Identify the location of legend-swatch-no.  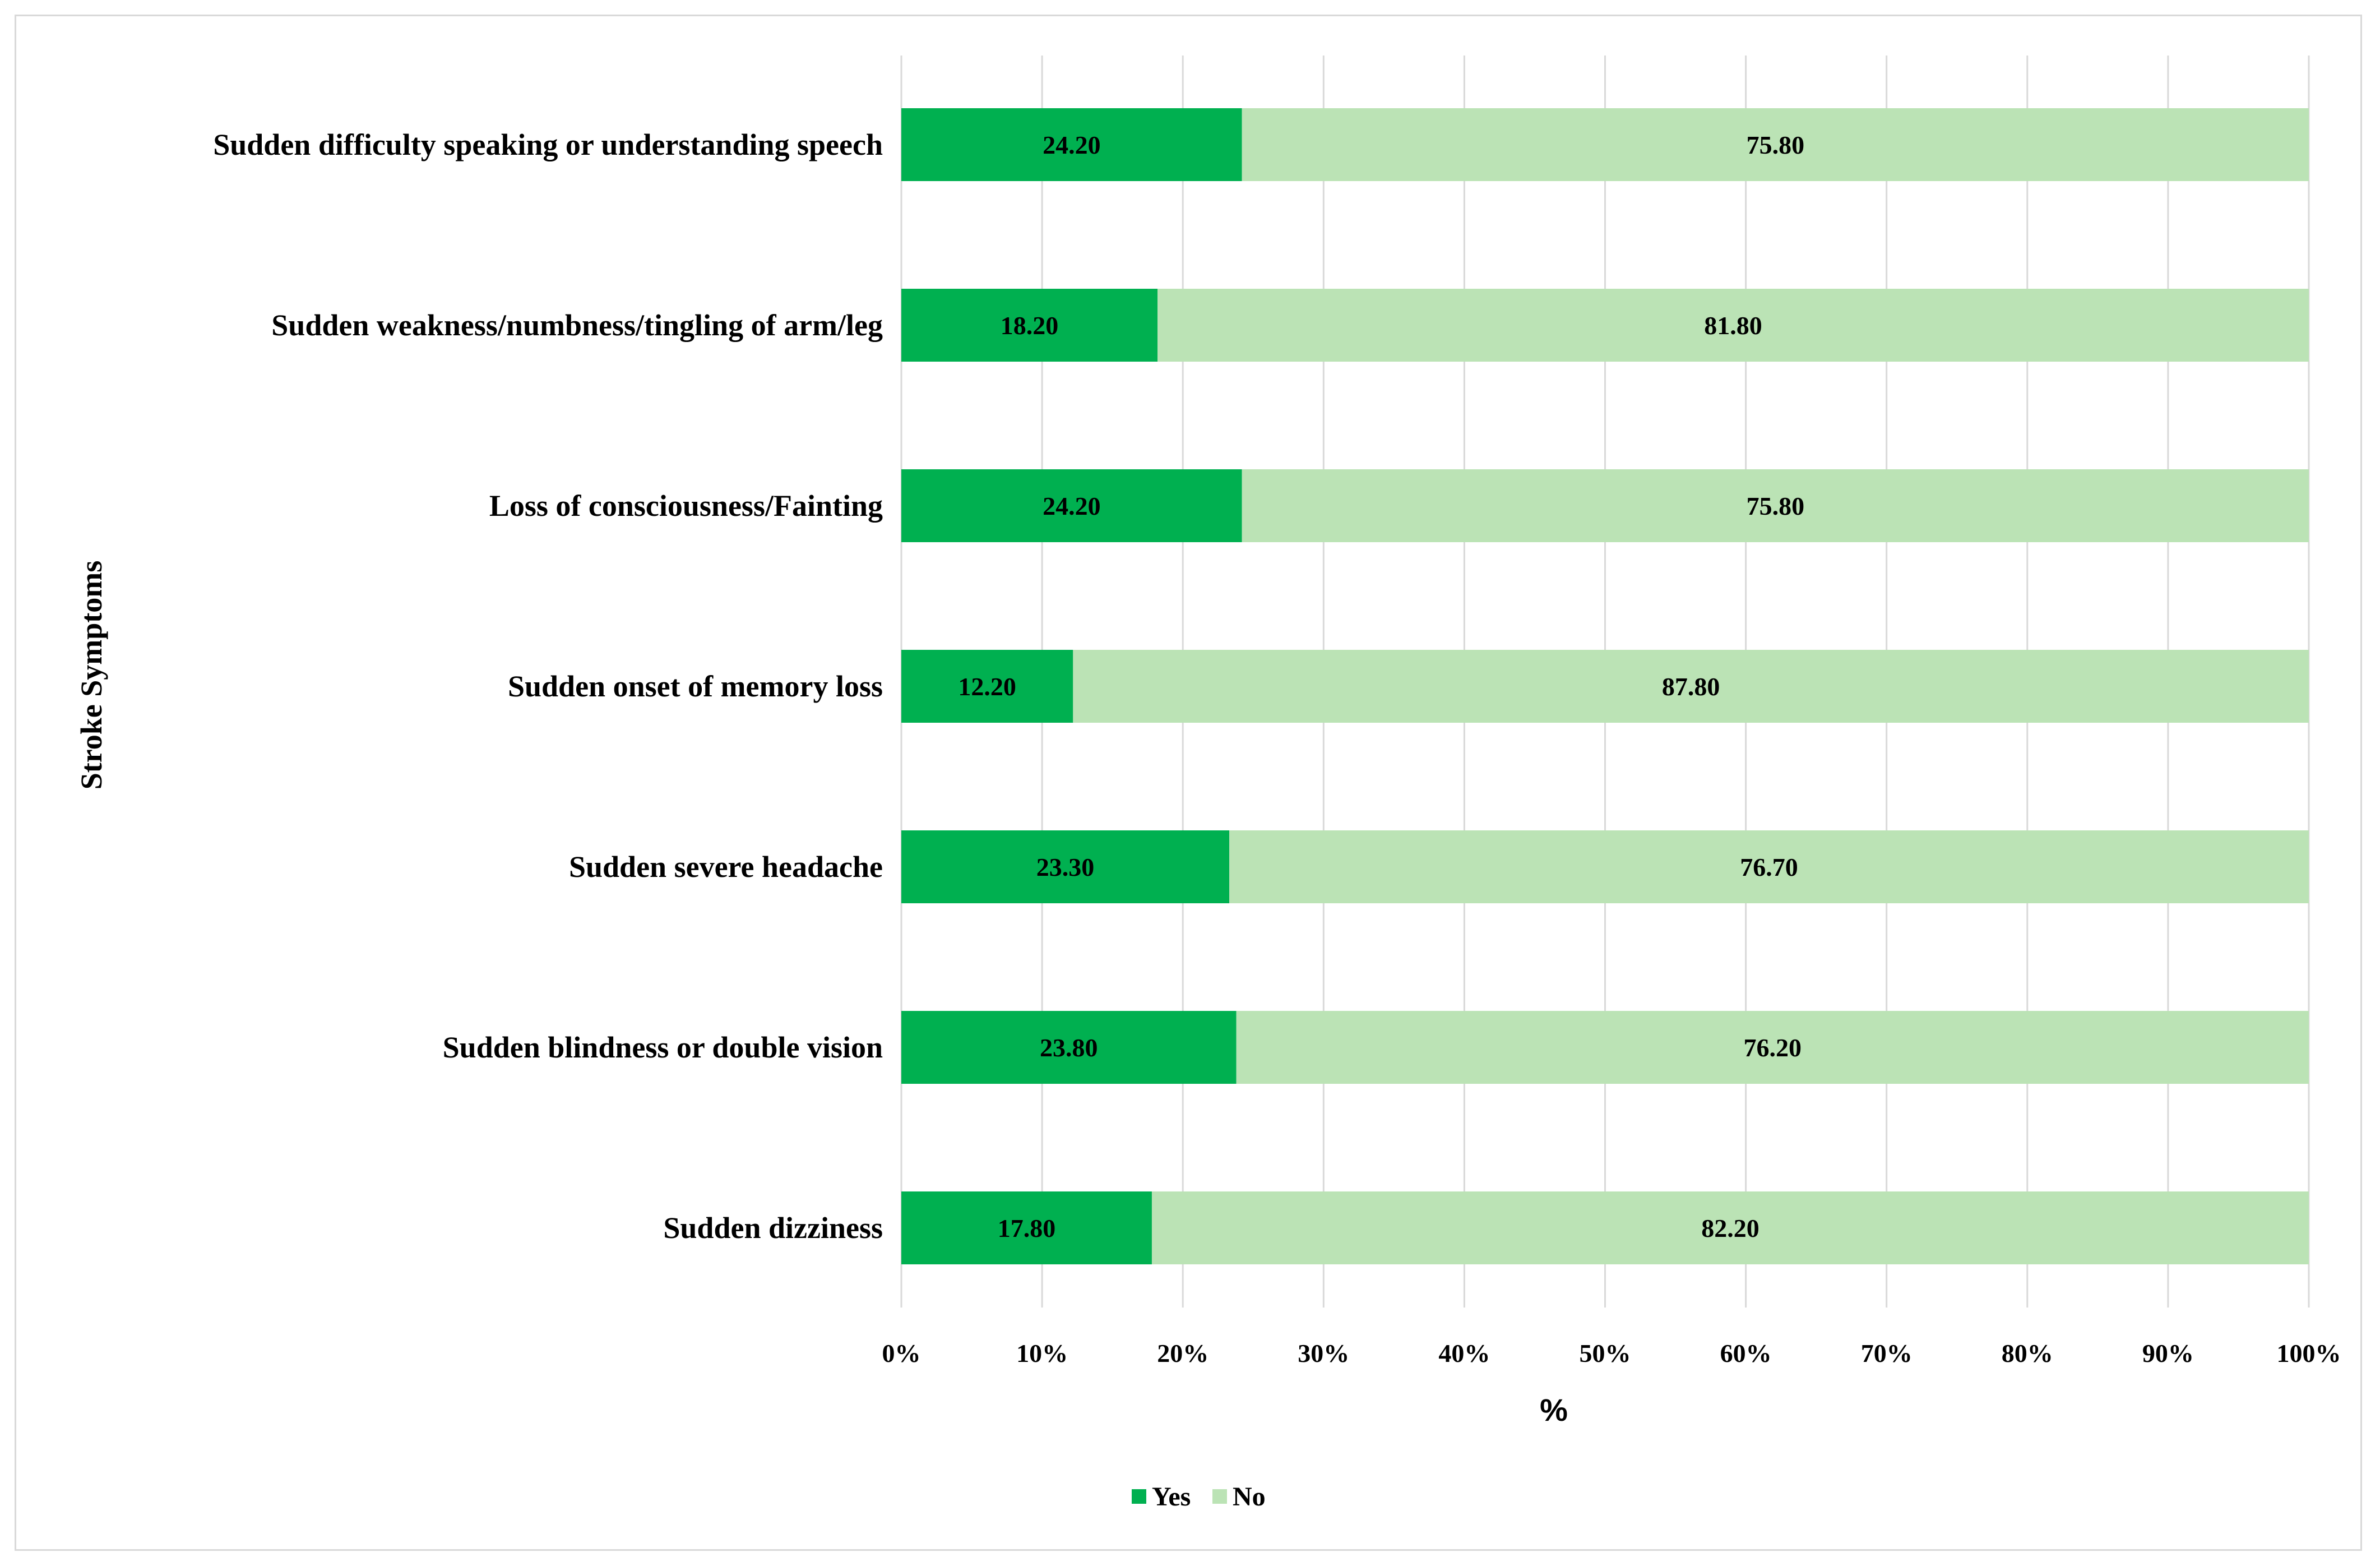
(1219, 1496).